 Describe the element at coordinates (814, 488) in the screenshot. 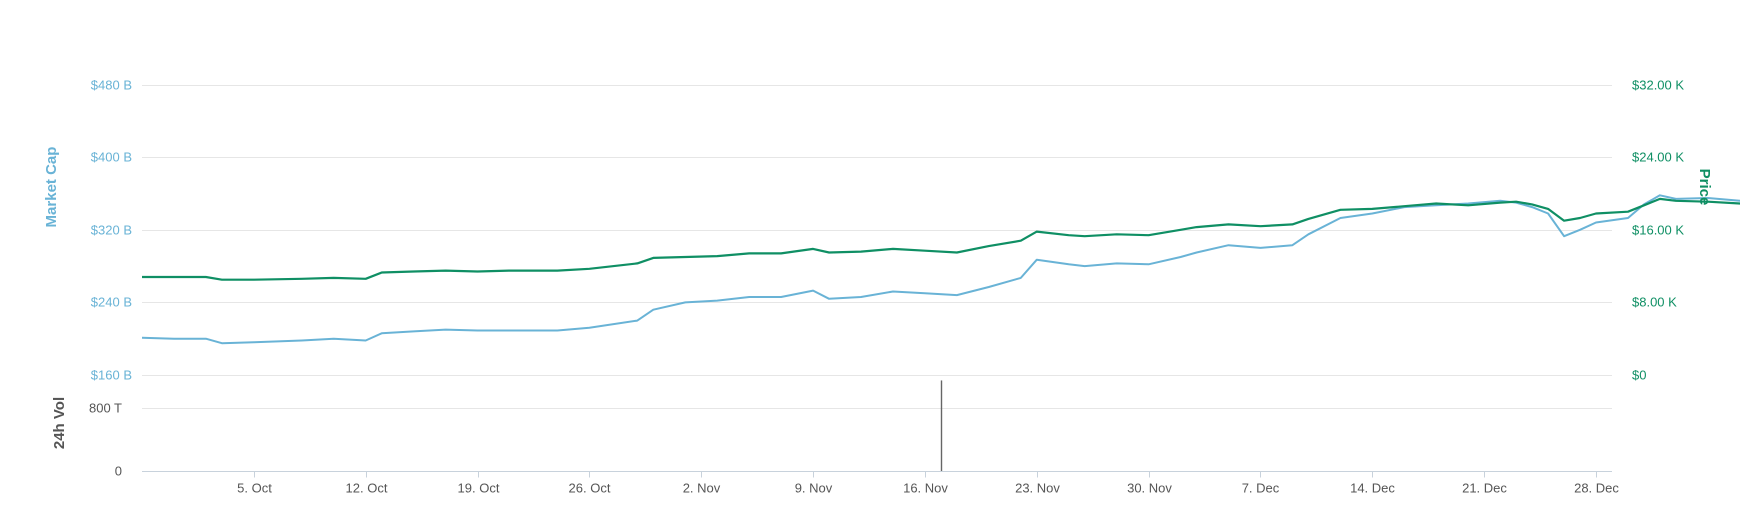

I see `x-tick-label: 9. Nov` at that location.